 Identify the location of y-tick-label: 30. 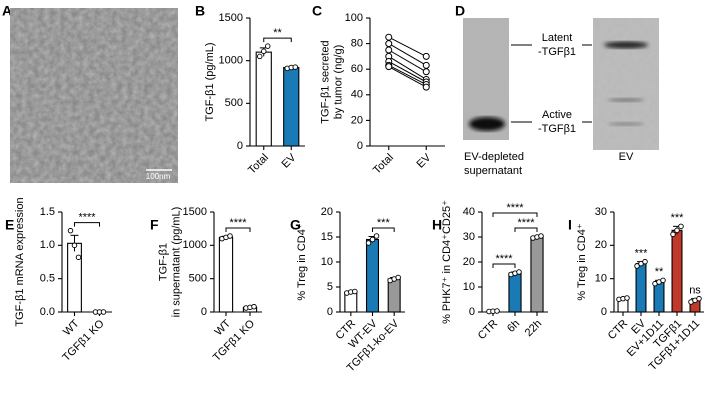
(601, 212).